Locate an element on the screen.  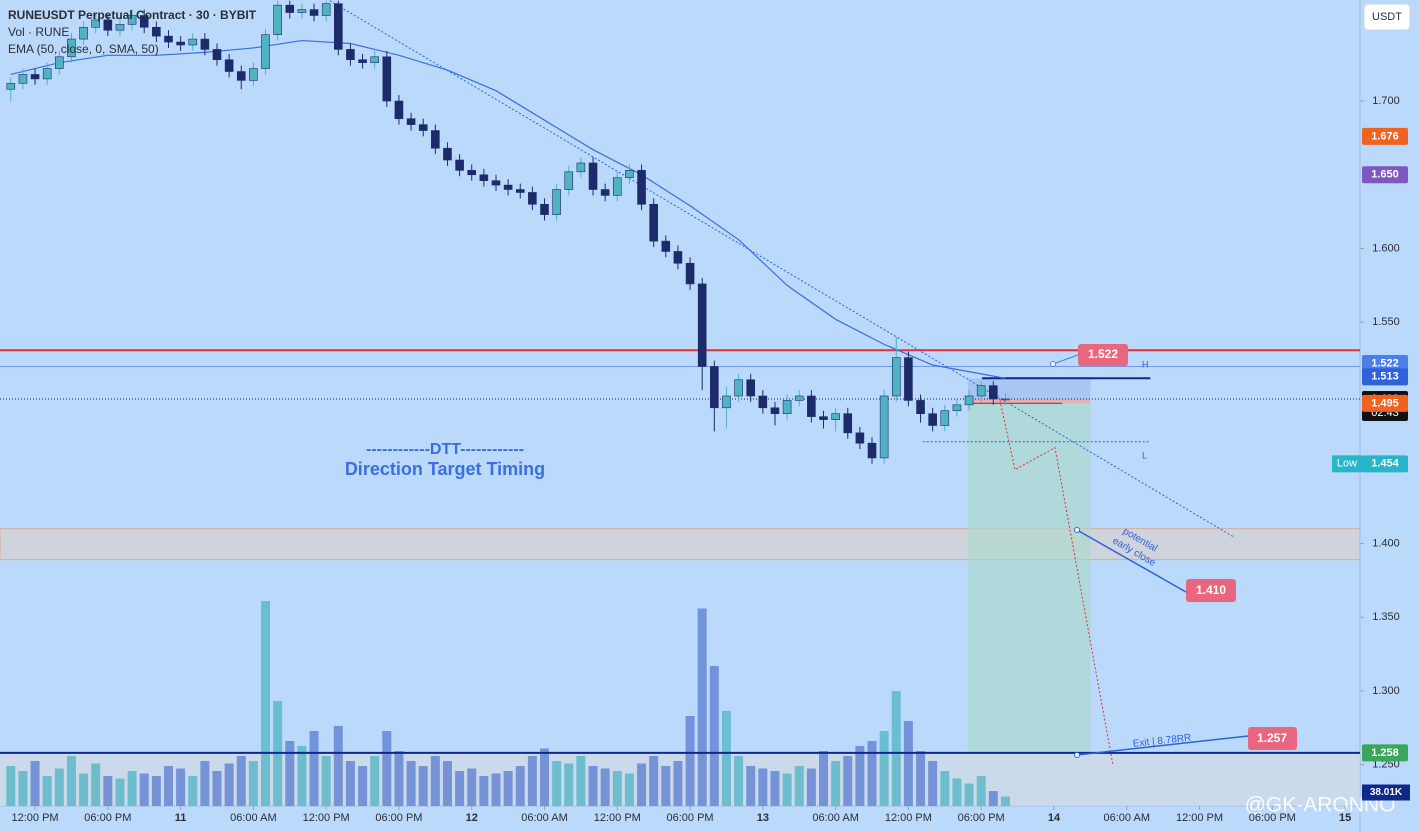
price-tag-label: 1.258 is located at coordinates (1385, 753).